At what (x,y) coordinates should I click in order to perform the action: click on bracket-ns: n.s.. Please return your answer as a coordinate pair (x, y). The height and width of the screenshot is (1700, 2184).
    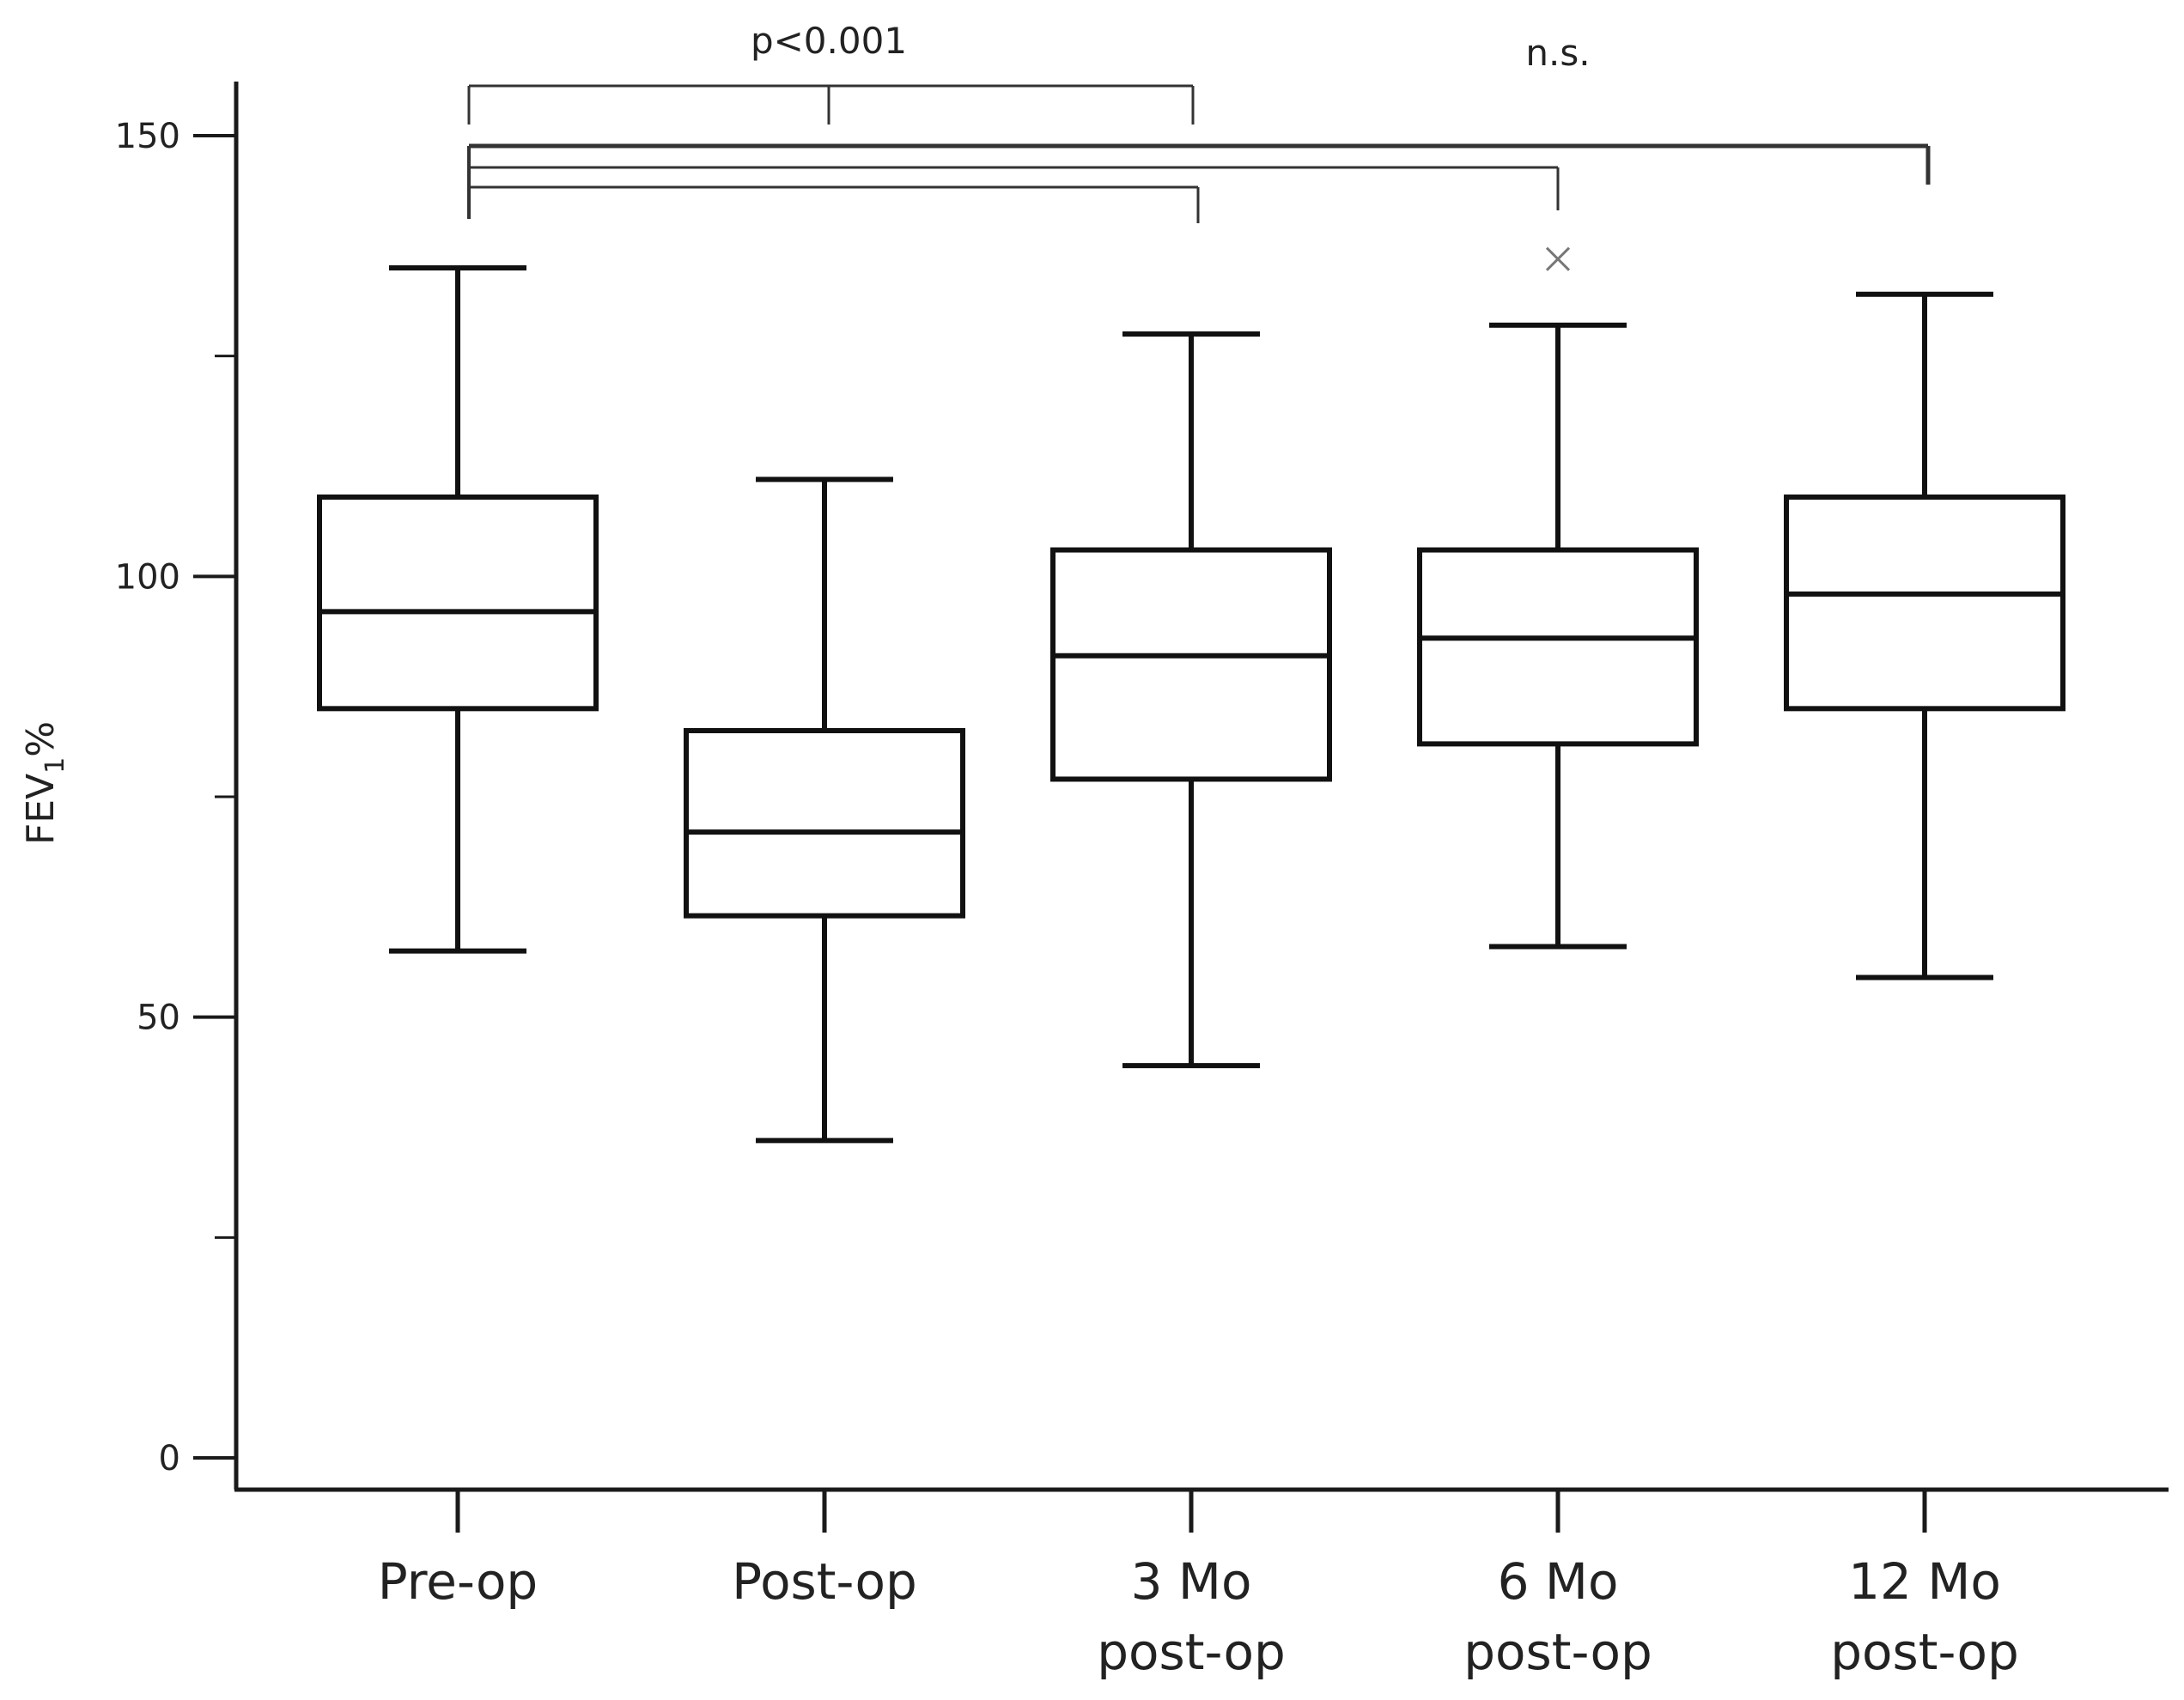
    Looking at the image, I should click on (1199, 127).